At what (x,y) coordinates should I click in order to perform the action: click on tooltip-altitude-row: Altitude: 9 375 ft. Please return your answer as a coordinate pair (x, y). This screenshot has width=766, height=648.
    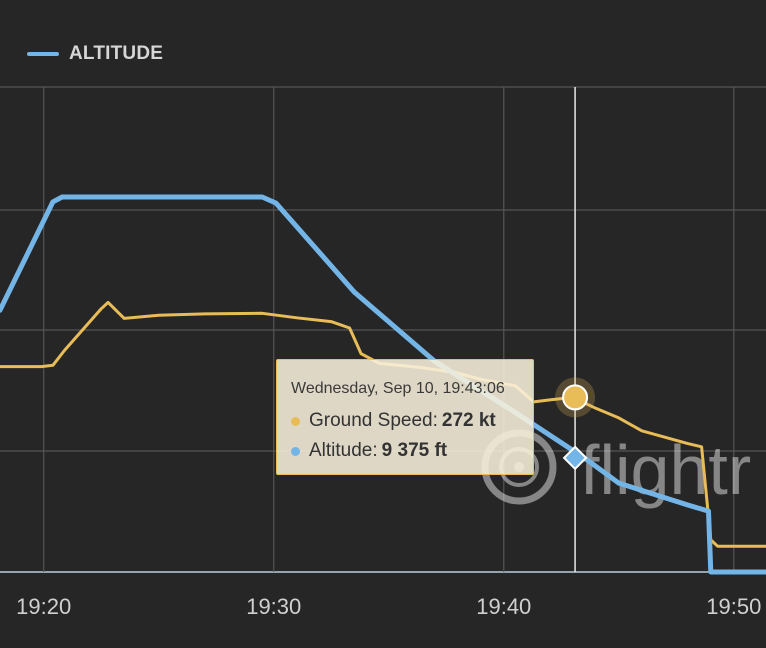
    Looking at the image, I should click on (412, 451).